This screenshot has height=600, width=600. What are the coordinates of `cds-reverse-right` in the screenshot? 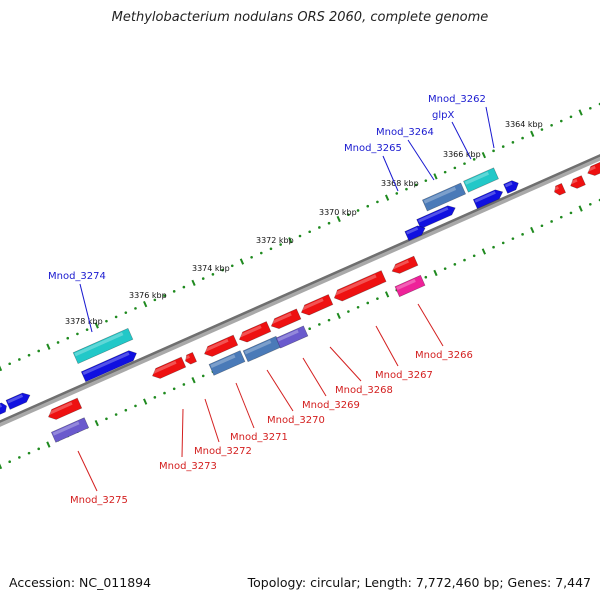 It's located at (577, 183).